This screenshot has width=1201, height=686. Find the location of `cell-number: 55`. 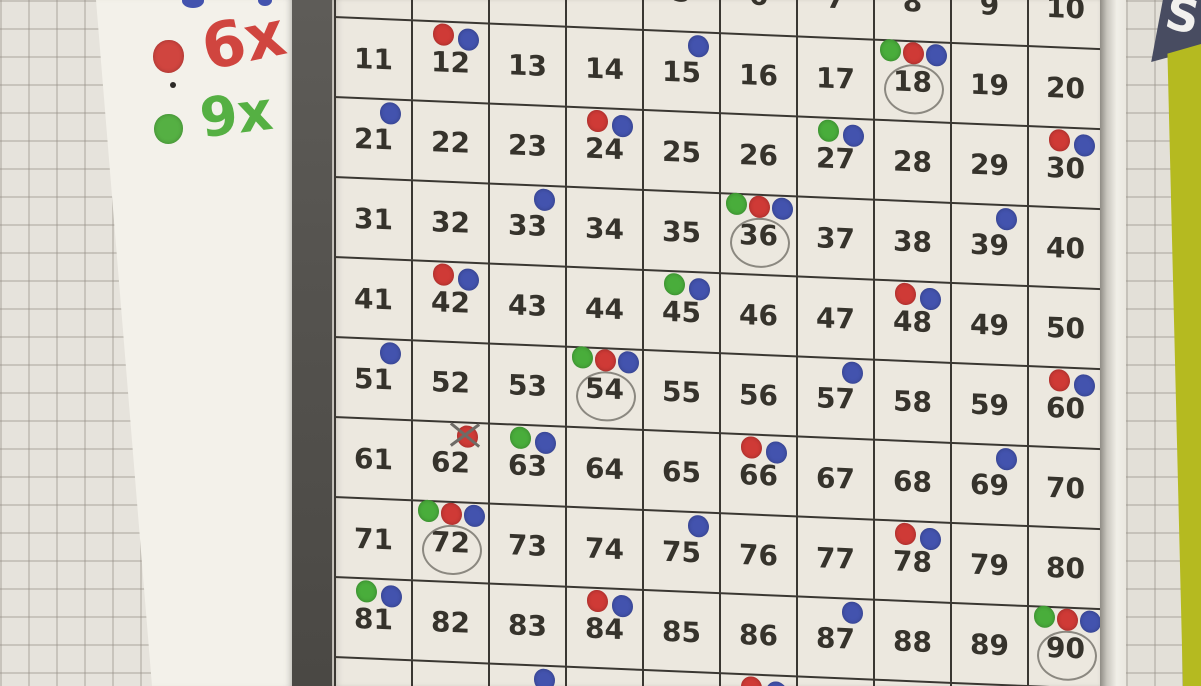

cell-number: 55 is located at coordinates (681, 391).